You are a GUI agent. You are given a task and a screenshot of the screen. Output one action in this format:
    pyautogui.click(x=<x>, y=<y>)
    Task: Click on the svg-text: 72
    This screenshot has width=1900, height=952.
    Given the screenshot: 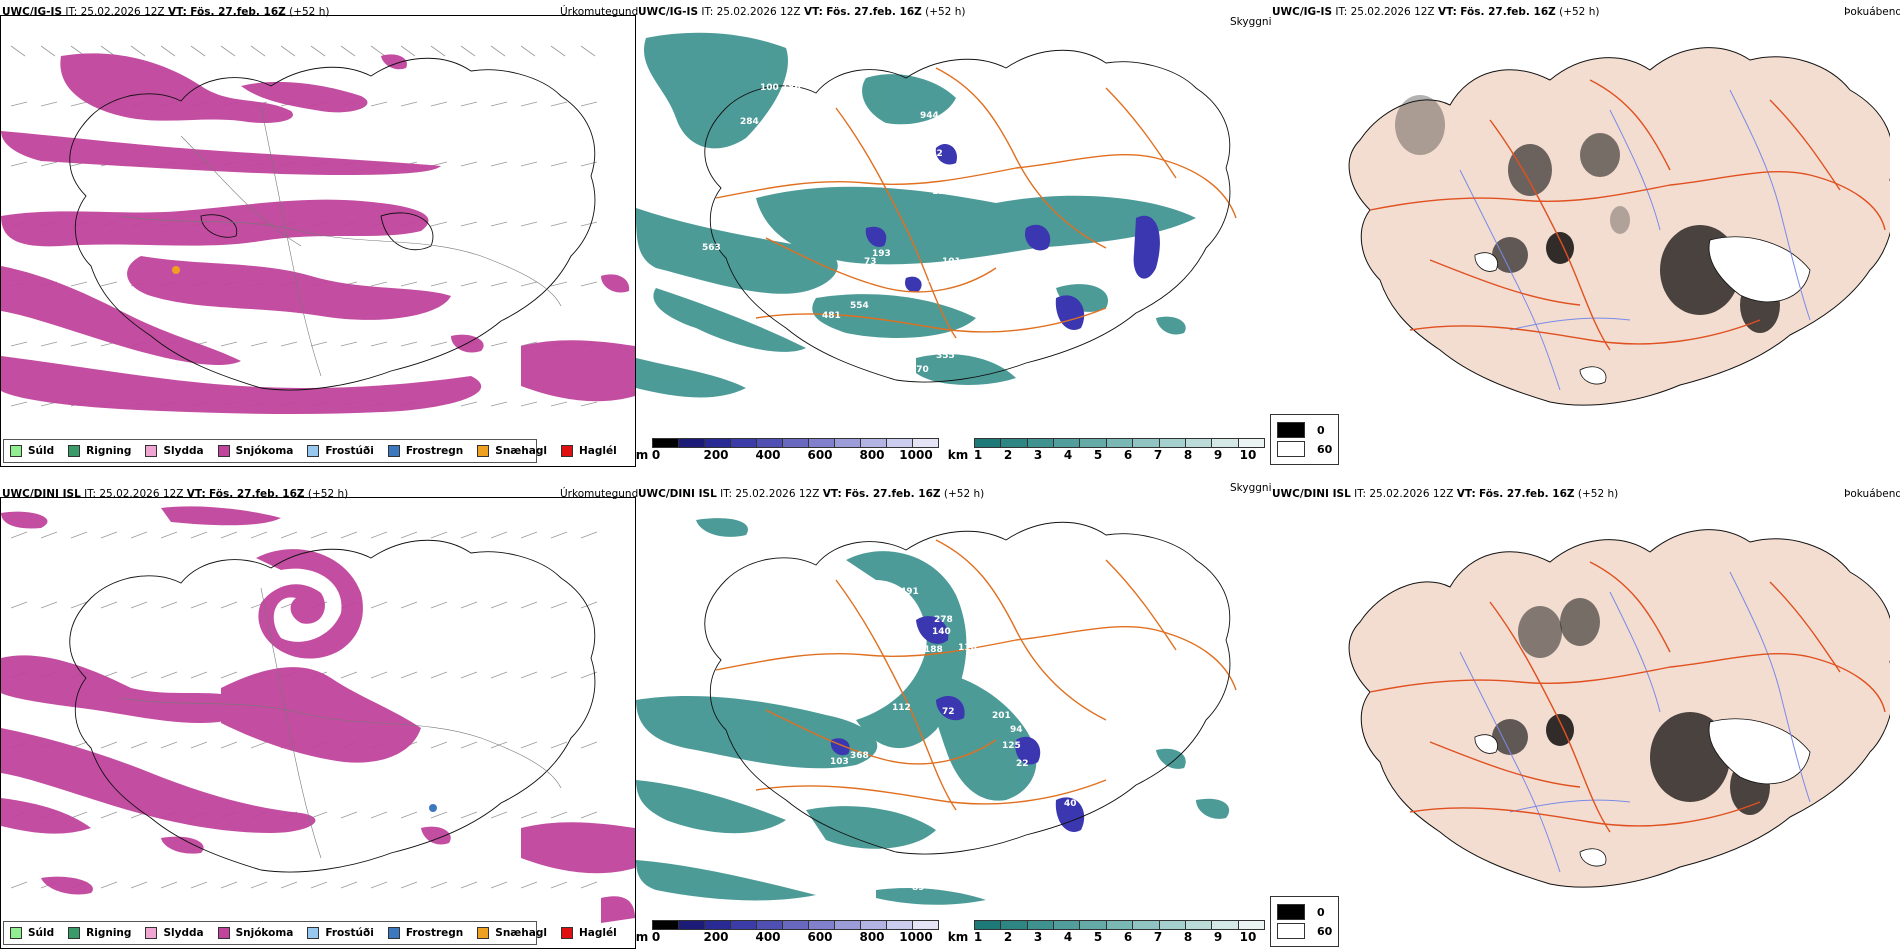 What is the action you would take?
    pyautogui.click(x=948, y=712)
    